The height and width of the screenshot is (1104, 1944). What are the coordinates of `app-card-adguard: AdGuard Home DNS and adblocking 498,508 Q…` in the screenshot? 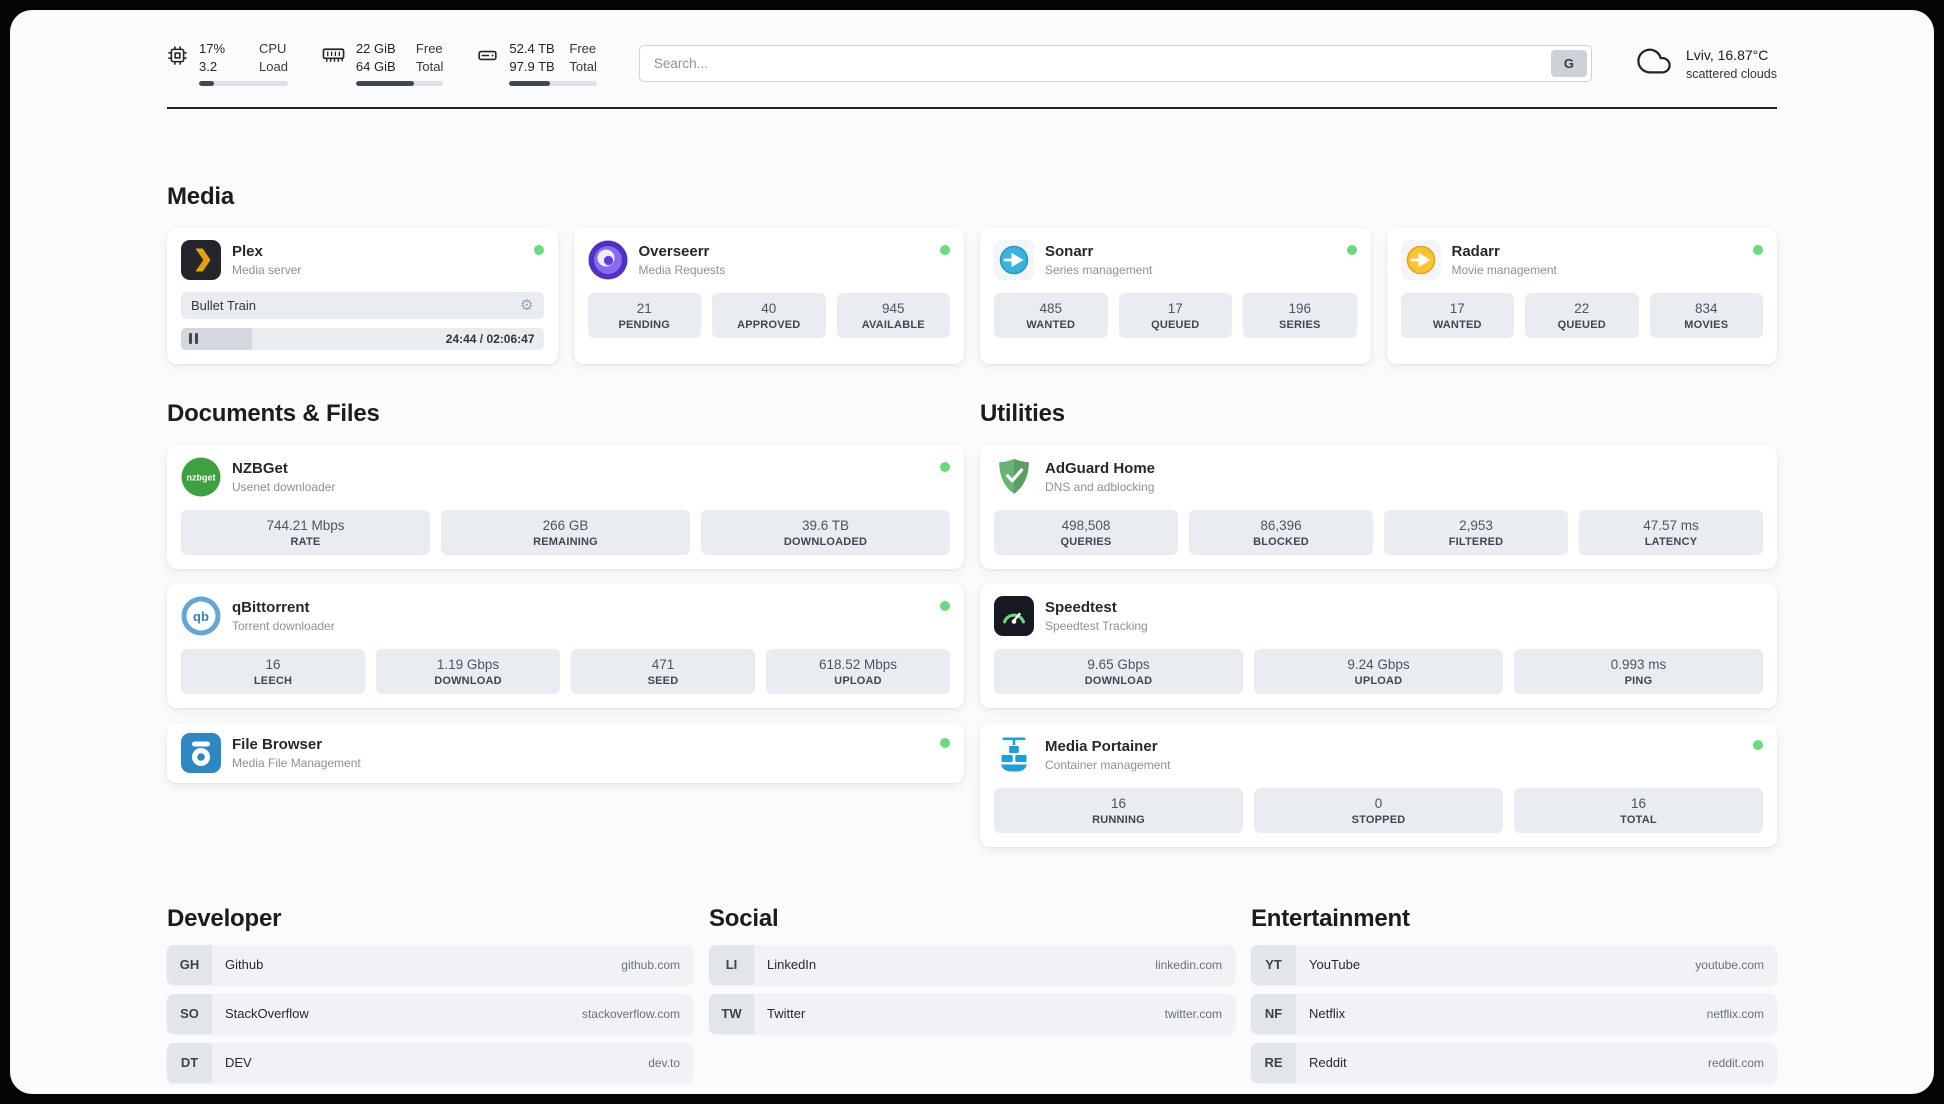 It's located at (1378, 506).